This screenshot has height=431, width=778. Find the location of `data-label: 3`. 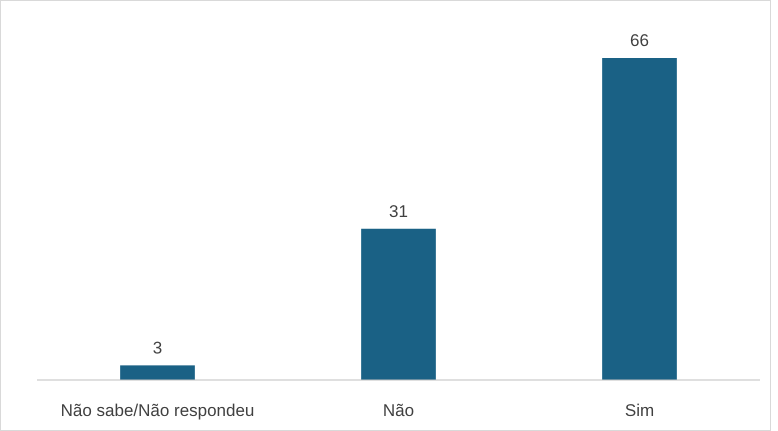

data-label: 3 is located at coordinates (157, 348).